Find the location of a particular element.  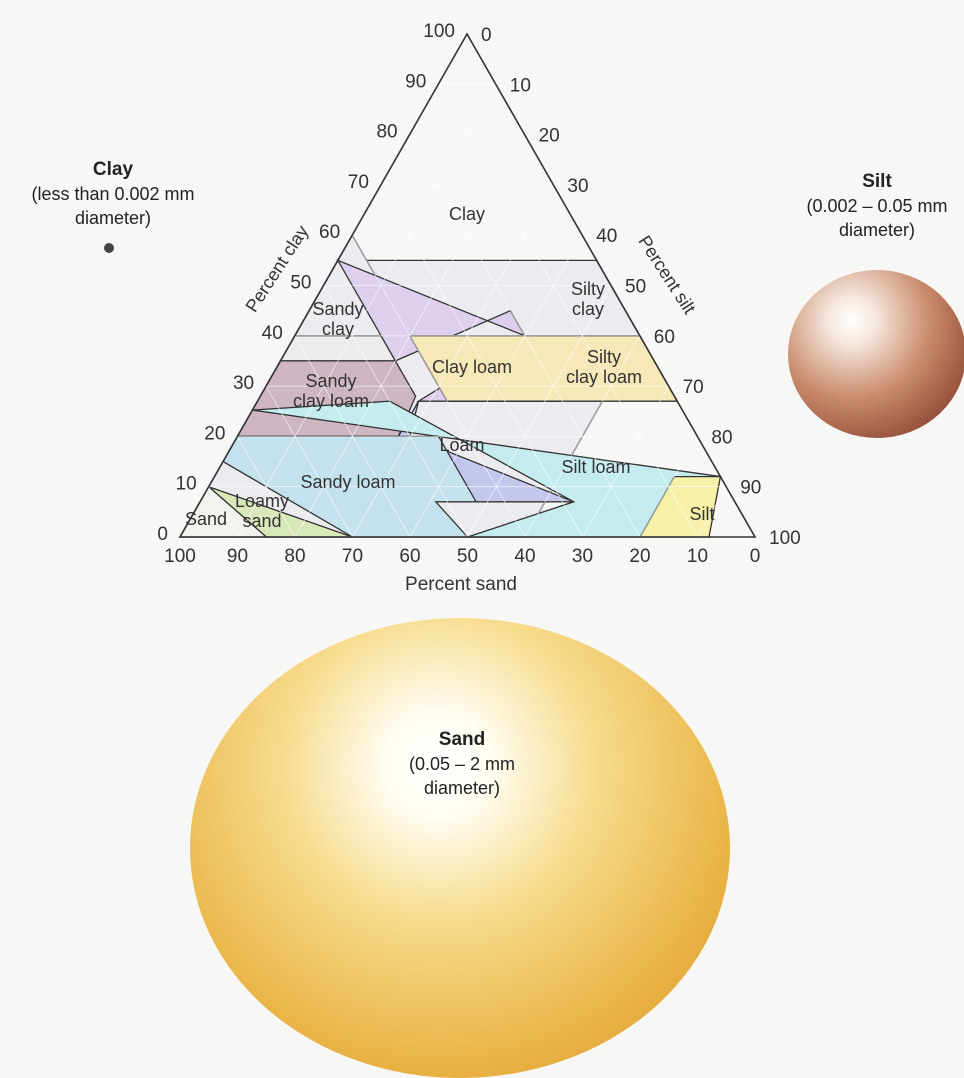

sand-tick-label: 10 is located at coordinates (697, 556).